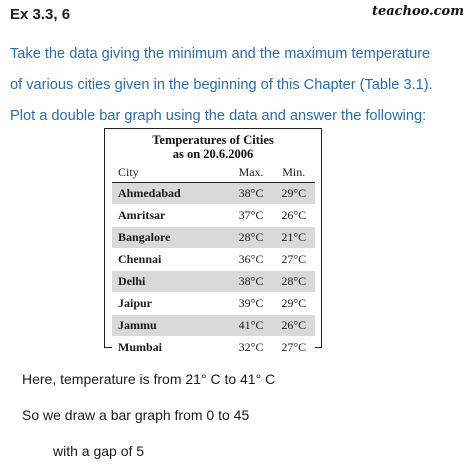 The height and width of the screenshot is (474, 474). I want to click on table-row: Jaipur 39°C 29°C, so click(213, 303).